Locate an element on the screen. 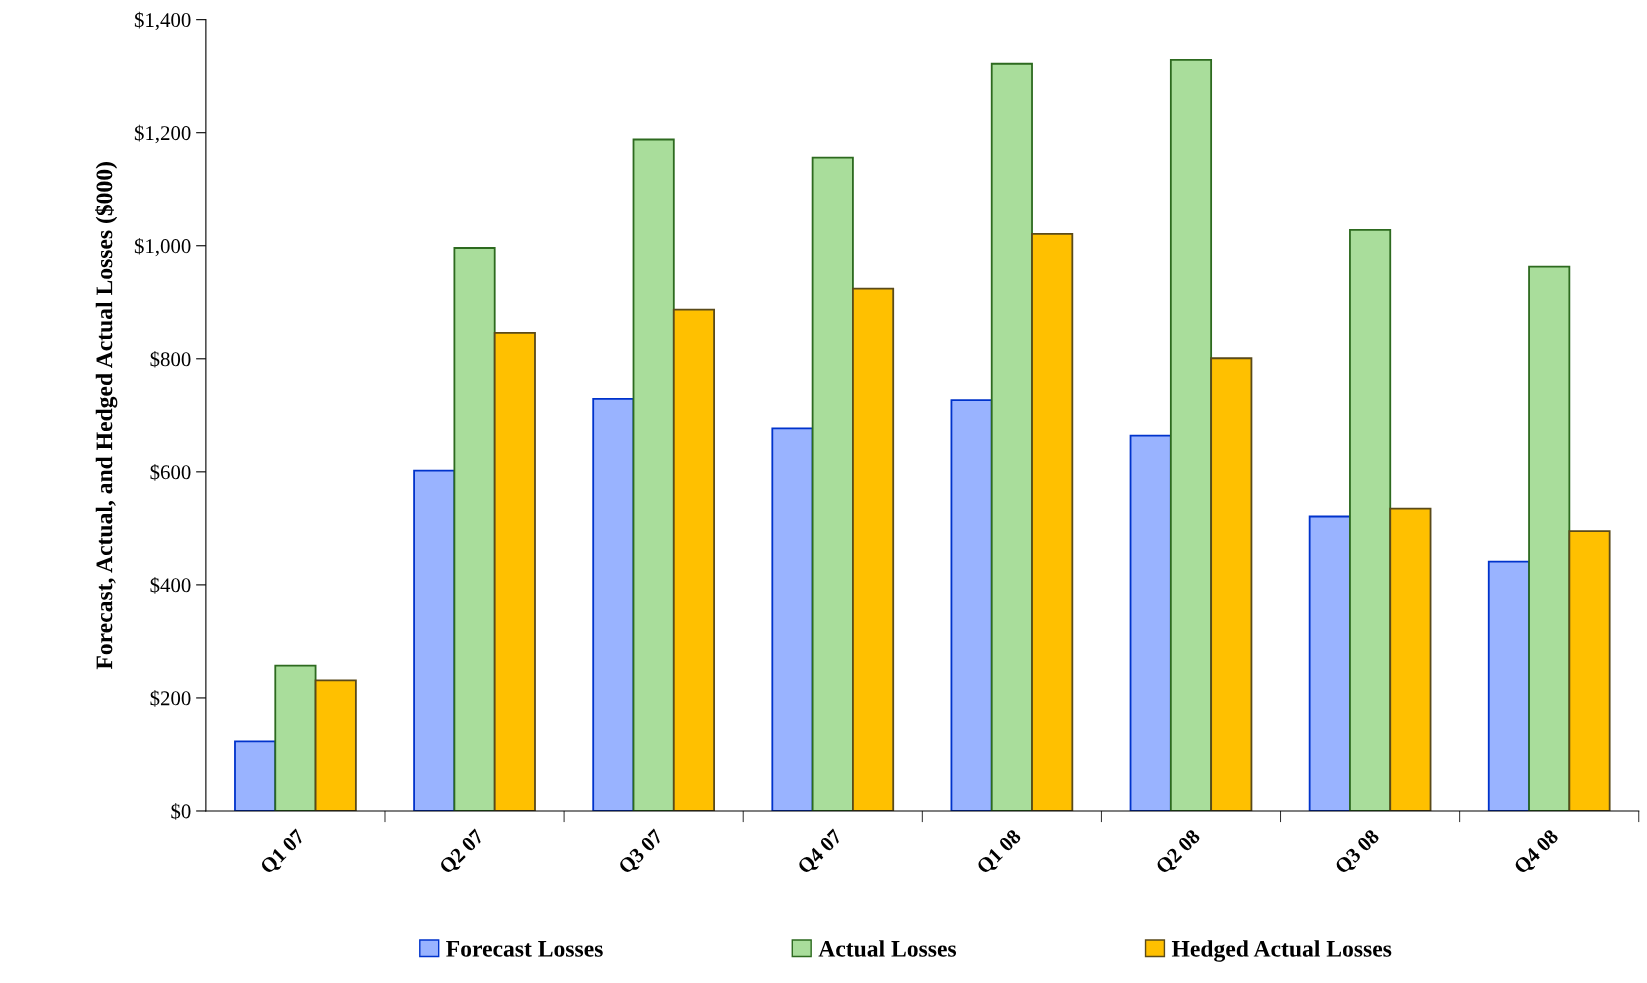 This screenshot has width=1647, height=983. y-tick-label: $800 is located at coordinates (170, 359).